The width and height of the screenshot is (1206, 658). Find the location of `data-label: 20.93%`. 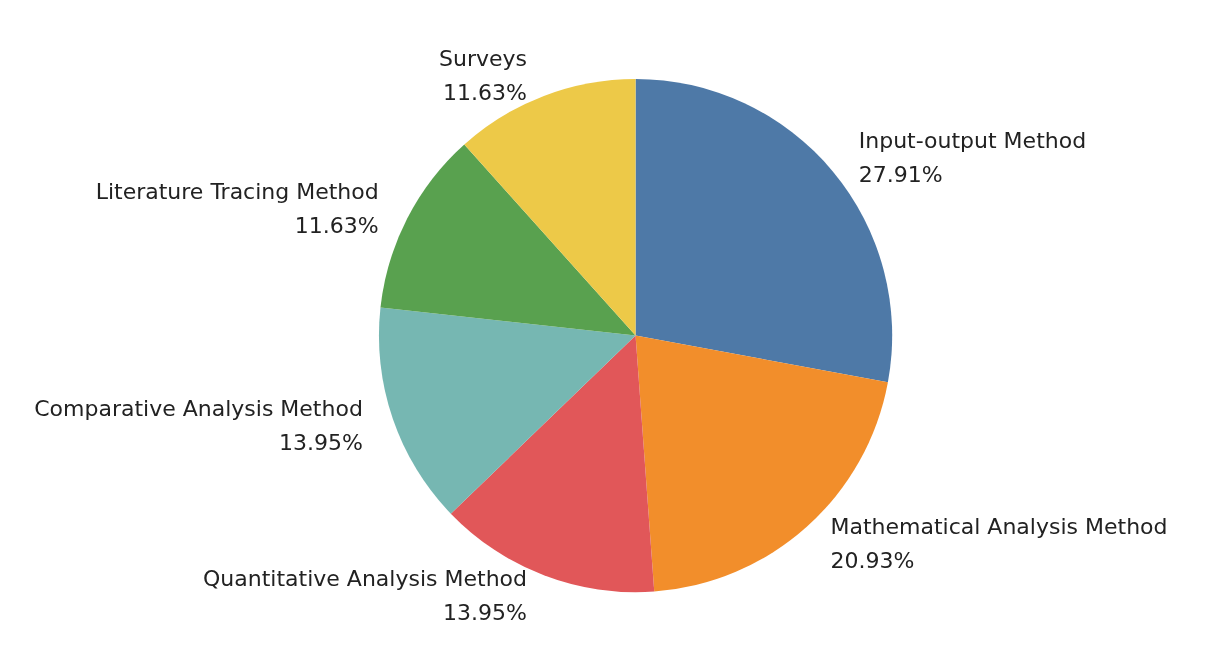

data-label: 20.93% is located at coordinates (872, 560).